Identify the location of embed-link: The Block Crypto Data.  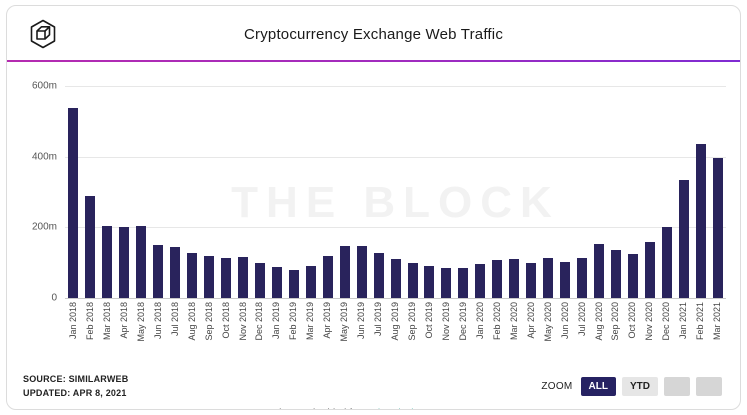
(422, 408).